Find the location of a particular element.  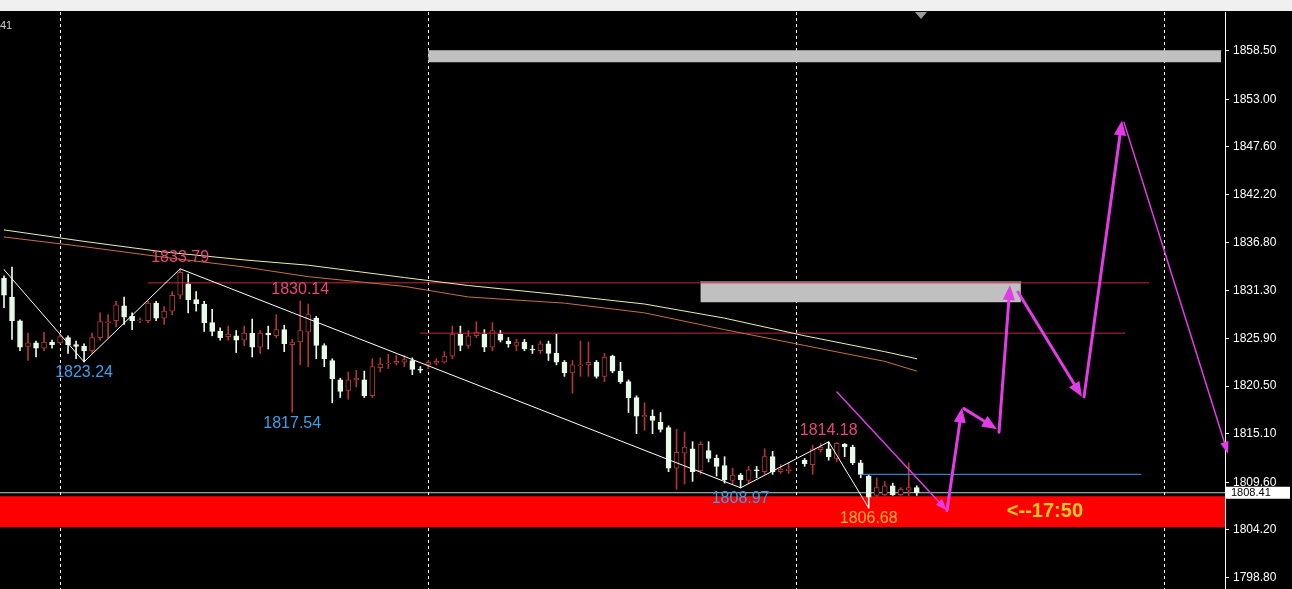

y-tick-label: 1853.00 is located at coordinates (1255, 98).